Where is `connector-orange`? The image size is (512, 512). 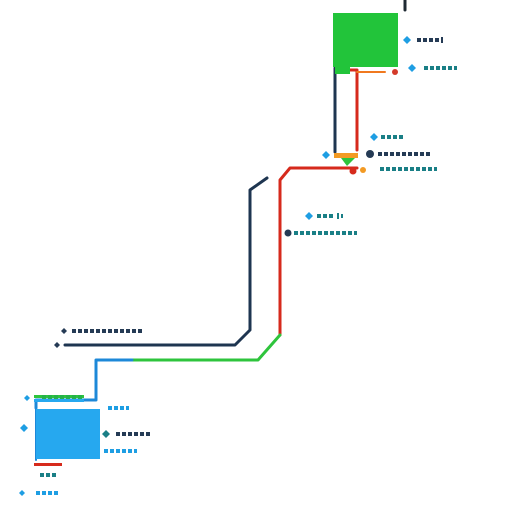
connector-orange is located at coordinates (346, 155).